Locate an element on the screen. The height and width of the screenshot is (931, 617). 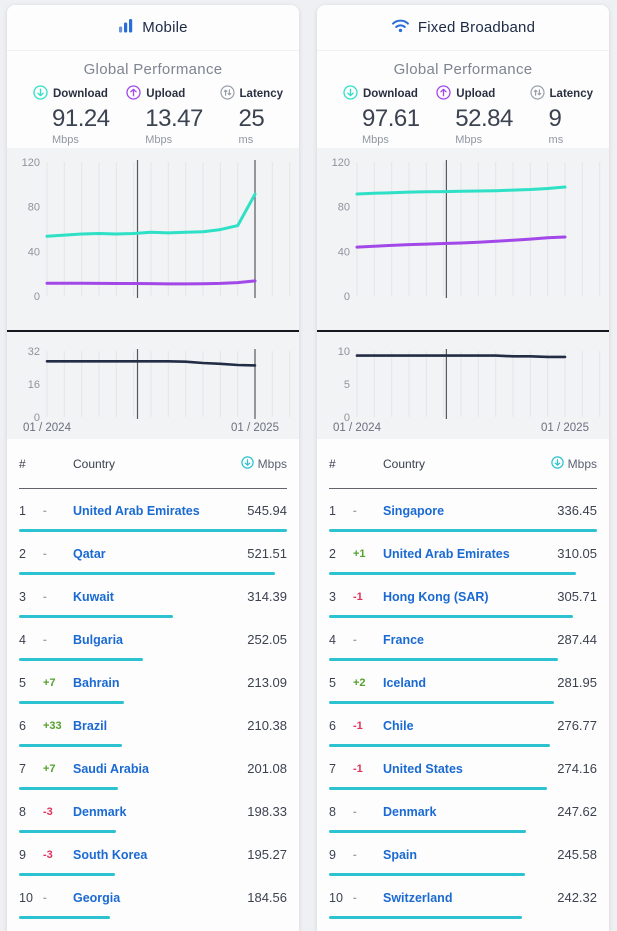
country-link: Georgia is located at coordinates (97, 897).